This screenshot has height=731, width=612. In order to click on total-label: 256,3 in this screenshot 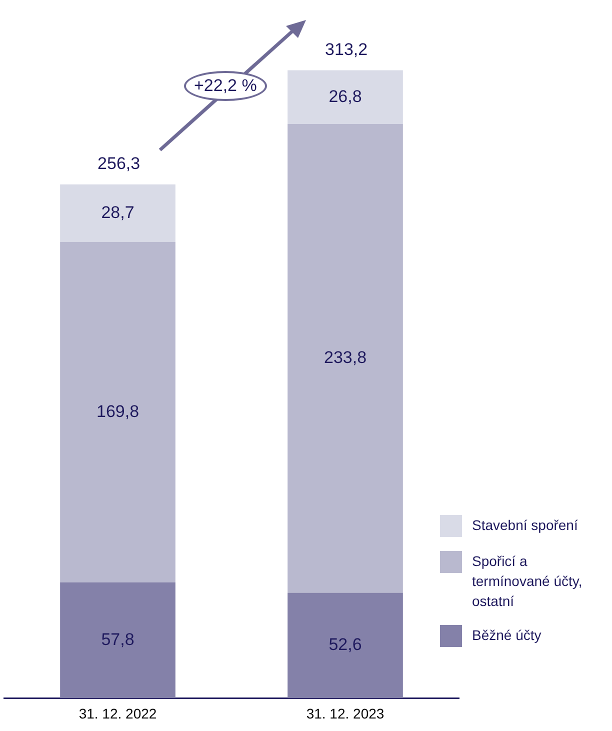, I will do `click(119, 164)`.